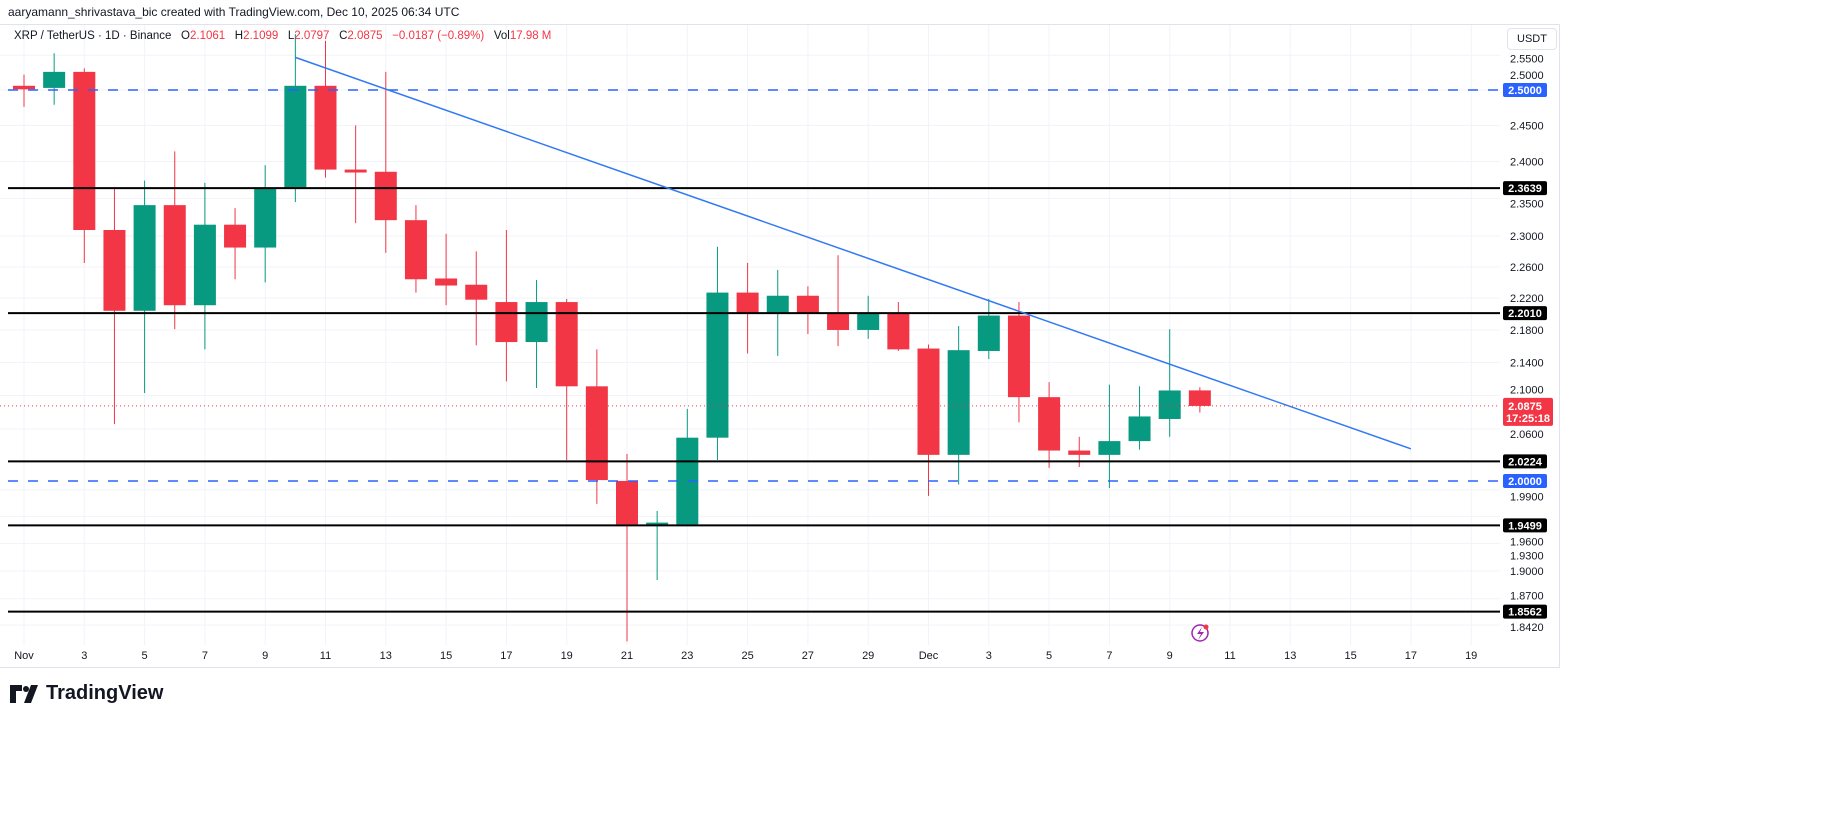 This screenshot has width=1825, height=837. Describe the element at coordinates (1527, 390) in the screenshot. I see `y-tick-label: 2.1000` at that location.